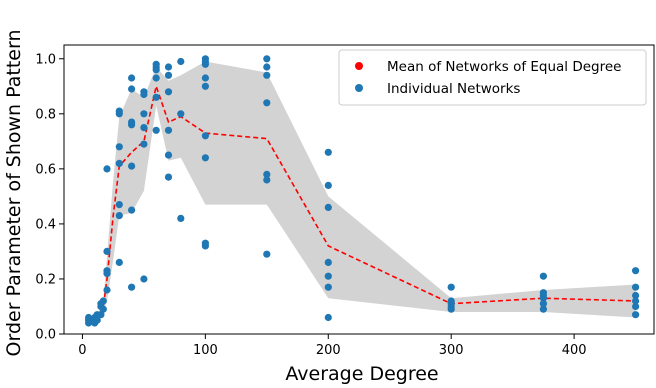  I want to click on x-tick-label: 200, so click(328, 350).